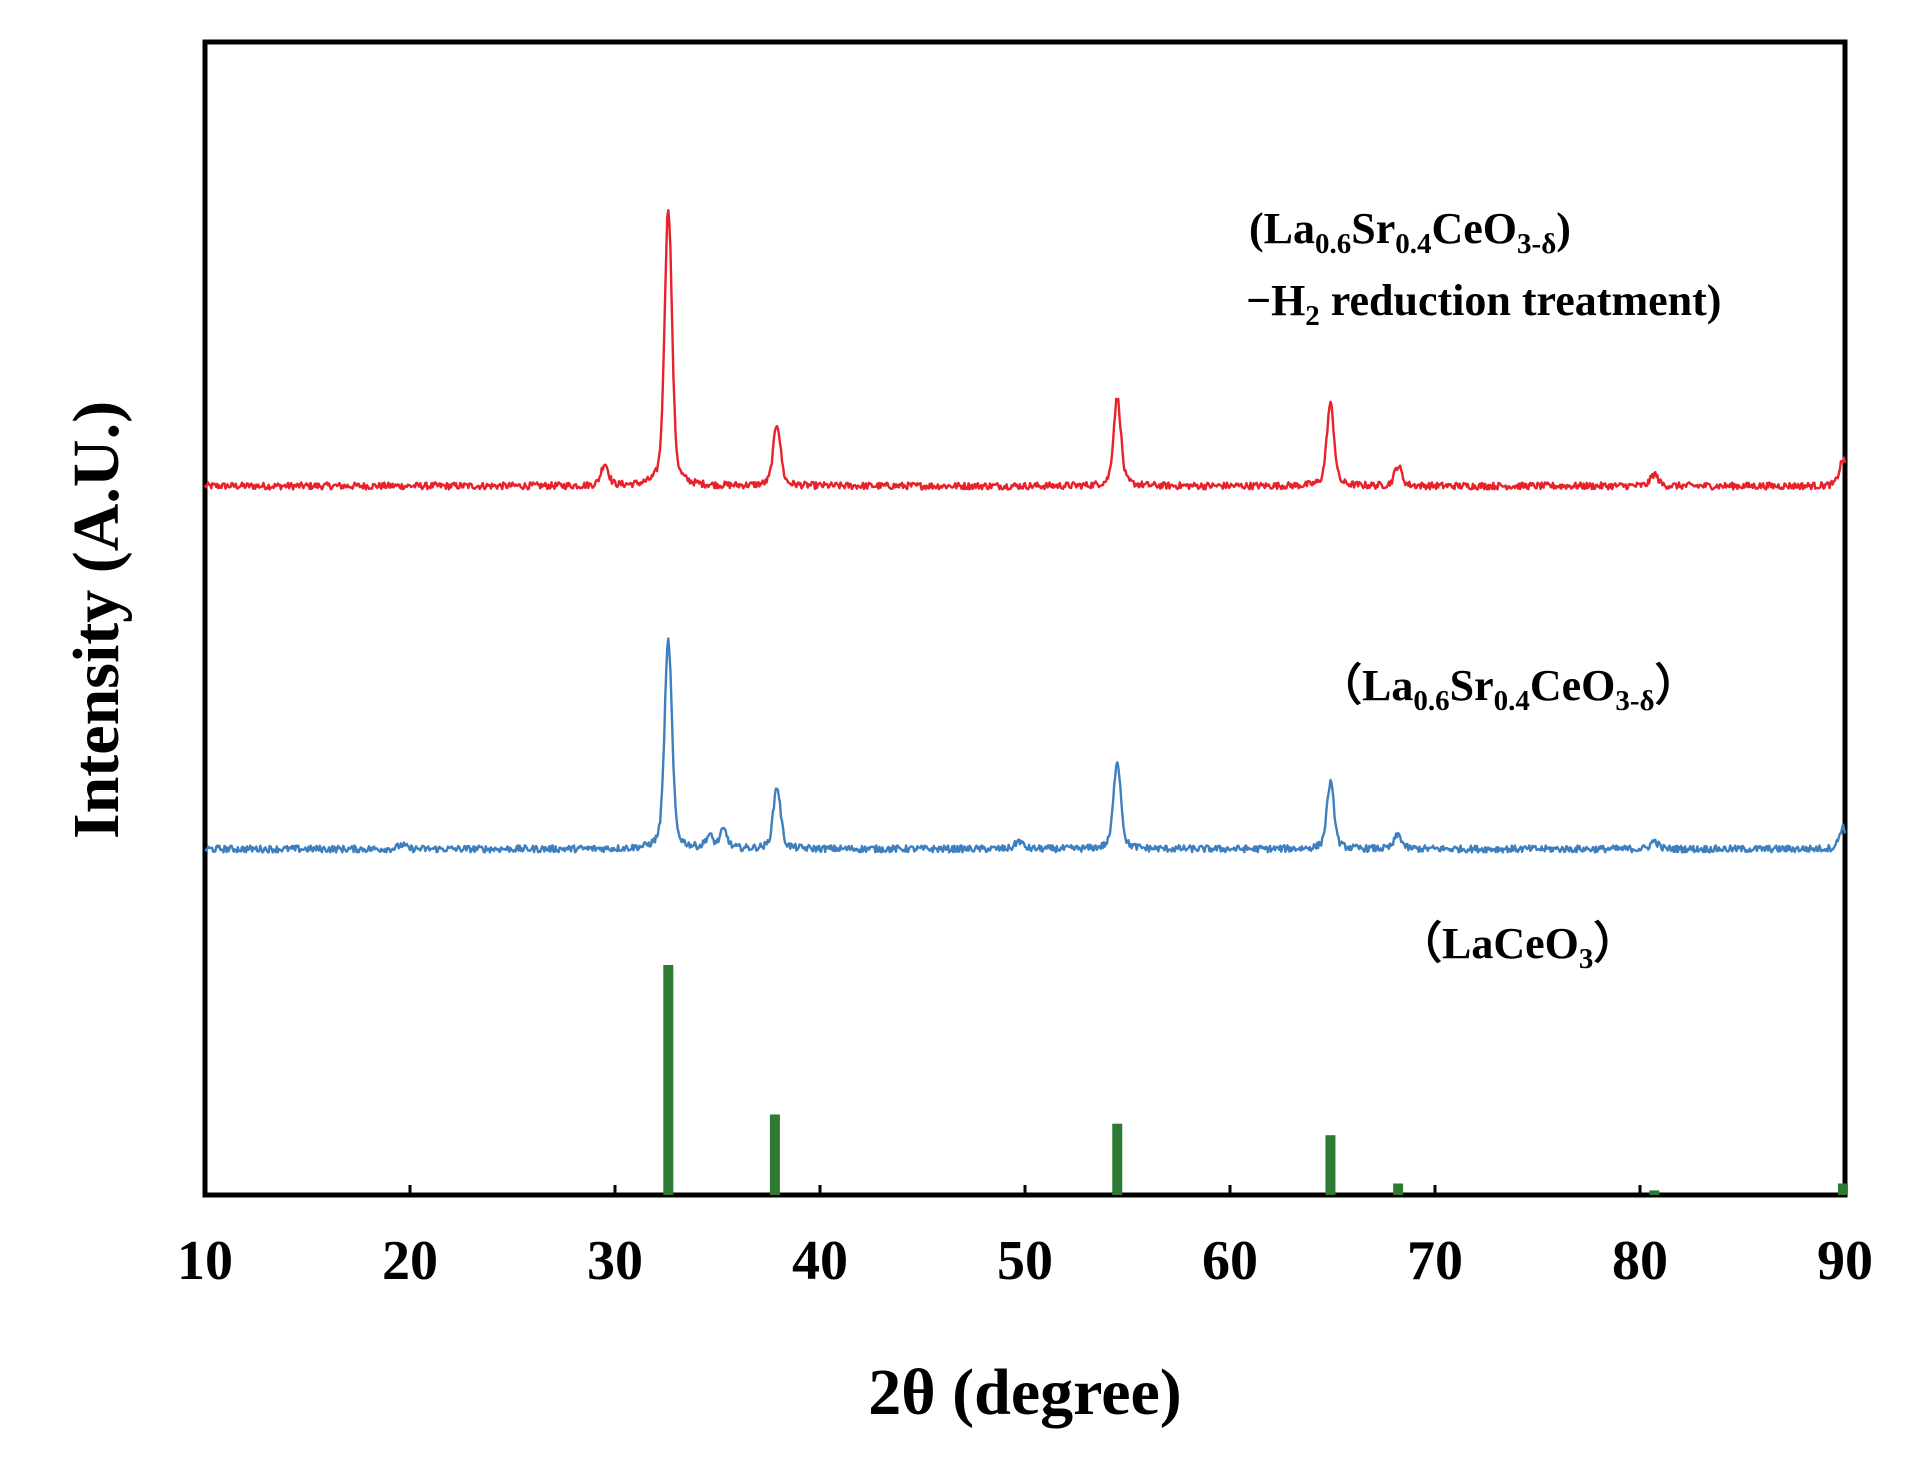  Describe the element at coordinates (1230, 1261) in the screenshot. I see `x-tick-label: 60` at that location.